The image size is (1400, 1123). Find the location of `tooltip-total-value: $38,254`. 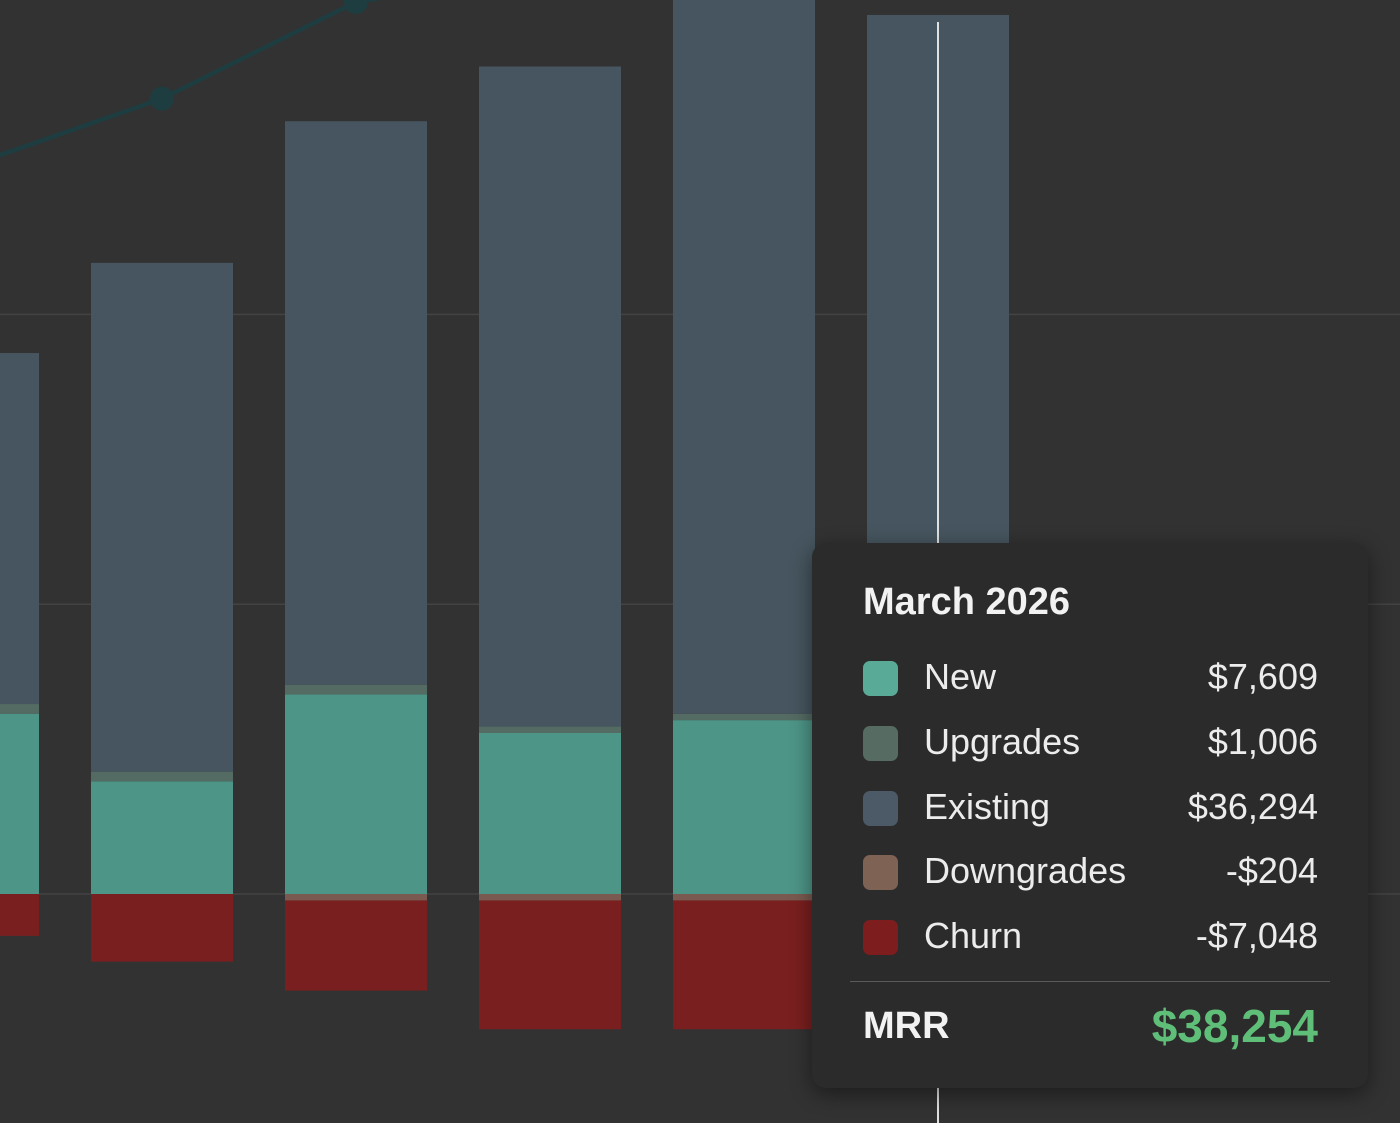

tooltip-total-value: $38,254 is located at coordinates (1234, 1026).